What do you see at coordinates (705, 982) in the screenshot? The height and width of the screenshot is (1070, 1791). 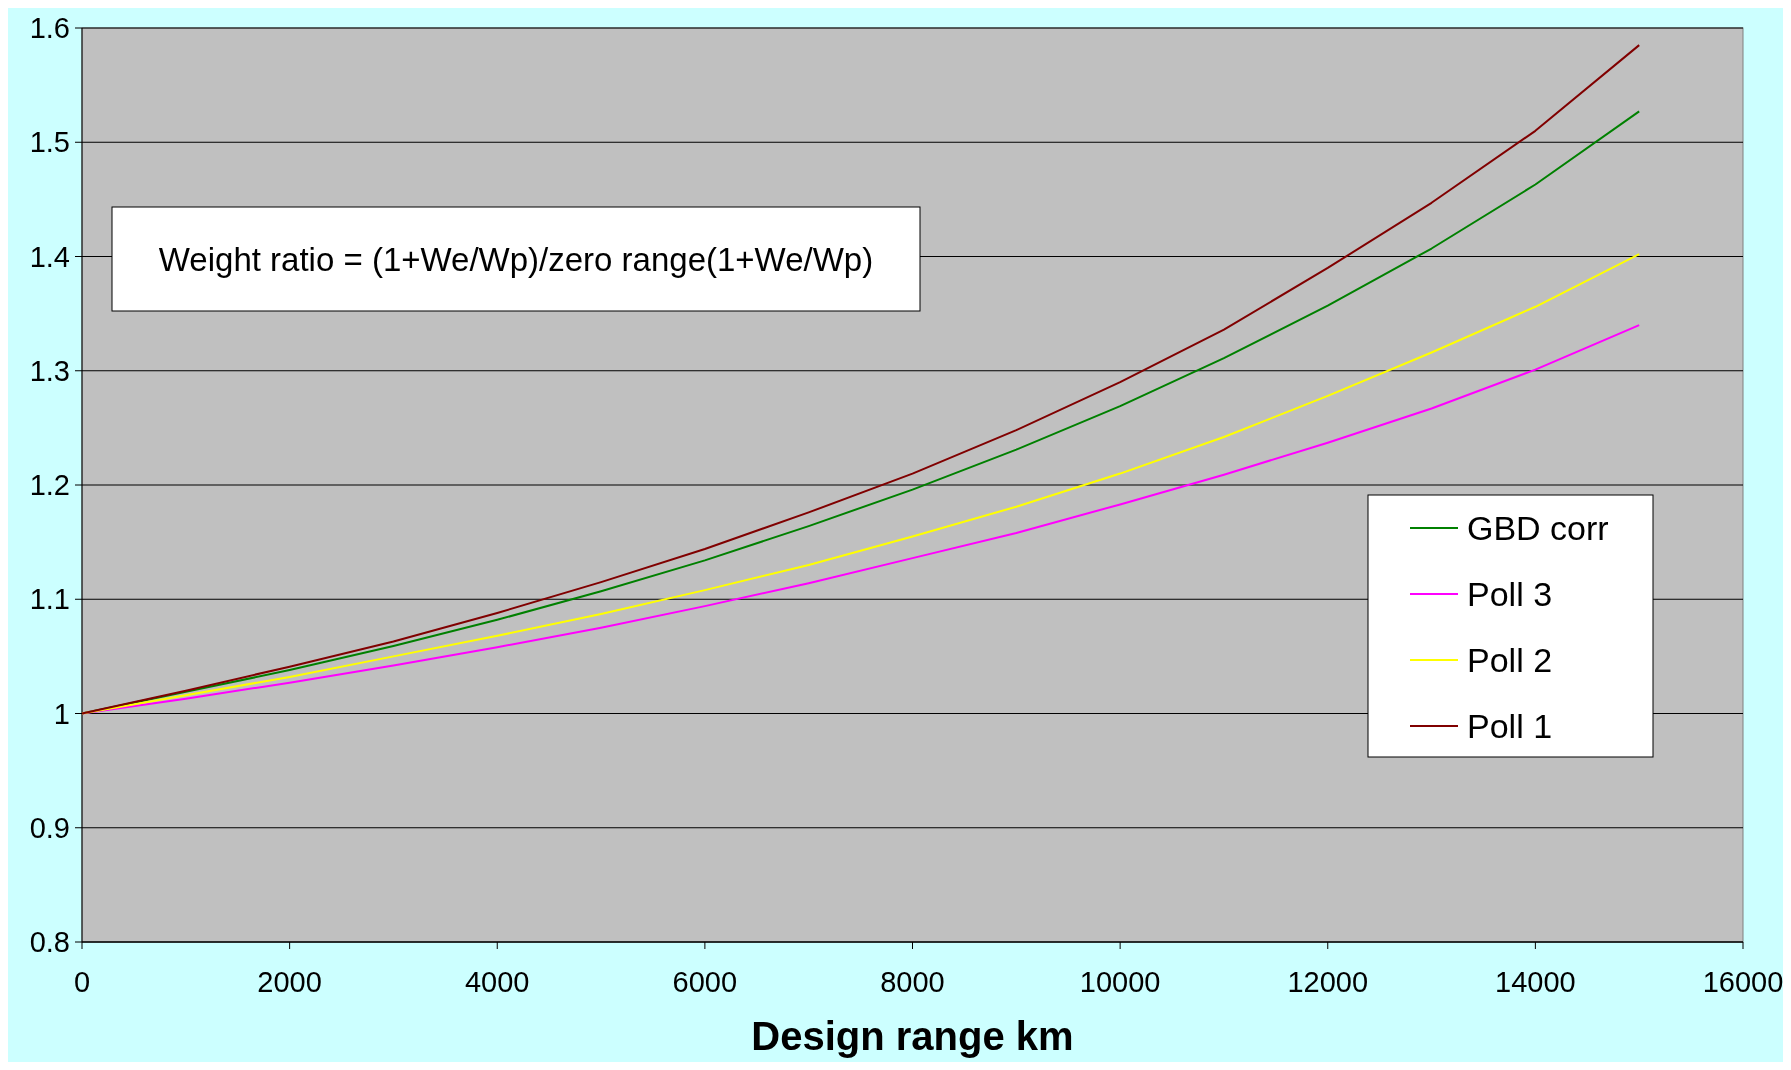 I see `x-tick-label: 6000` at bounding box center [705, 982].